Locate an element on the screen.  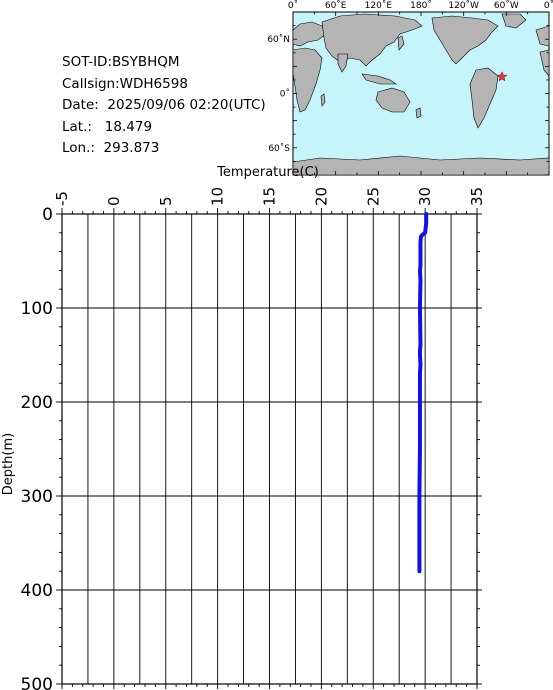
longitude-text: Lon.: 293.873 is located at coordinates (111, 148).